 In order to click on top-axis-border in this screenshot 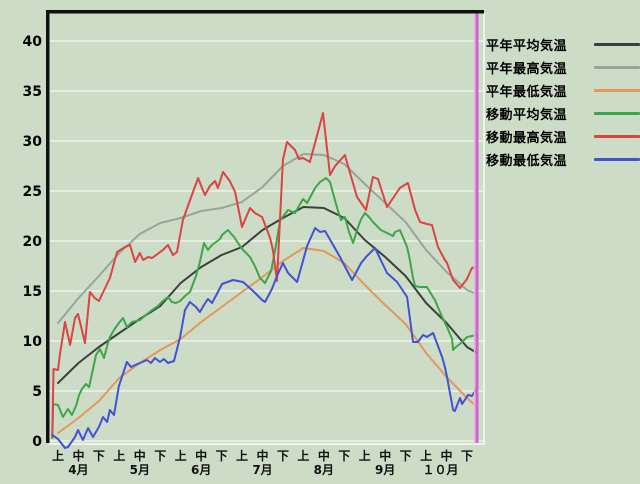, I will do `click(265, 12)`.